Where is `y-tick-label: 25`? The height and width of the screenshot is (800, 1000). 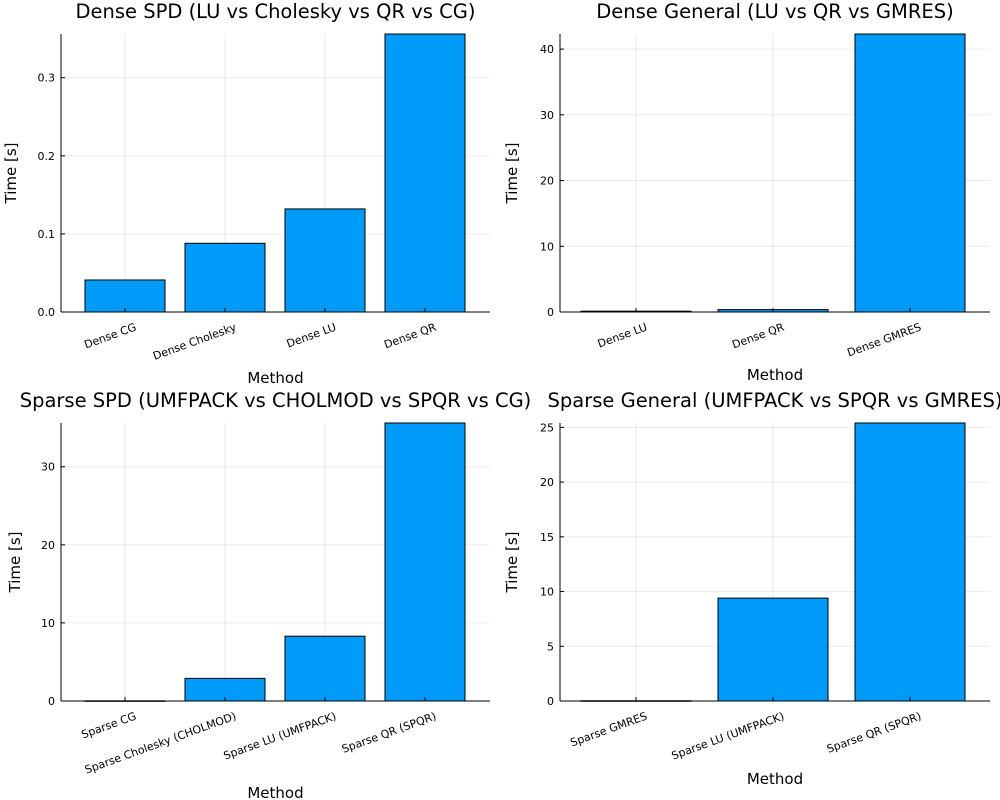
y-tick-label: 25 is located at coordinates (547, 427).